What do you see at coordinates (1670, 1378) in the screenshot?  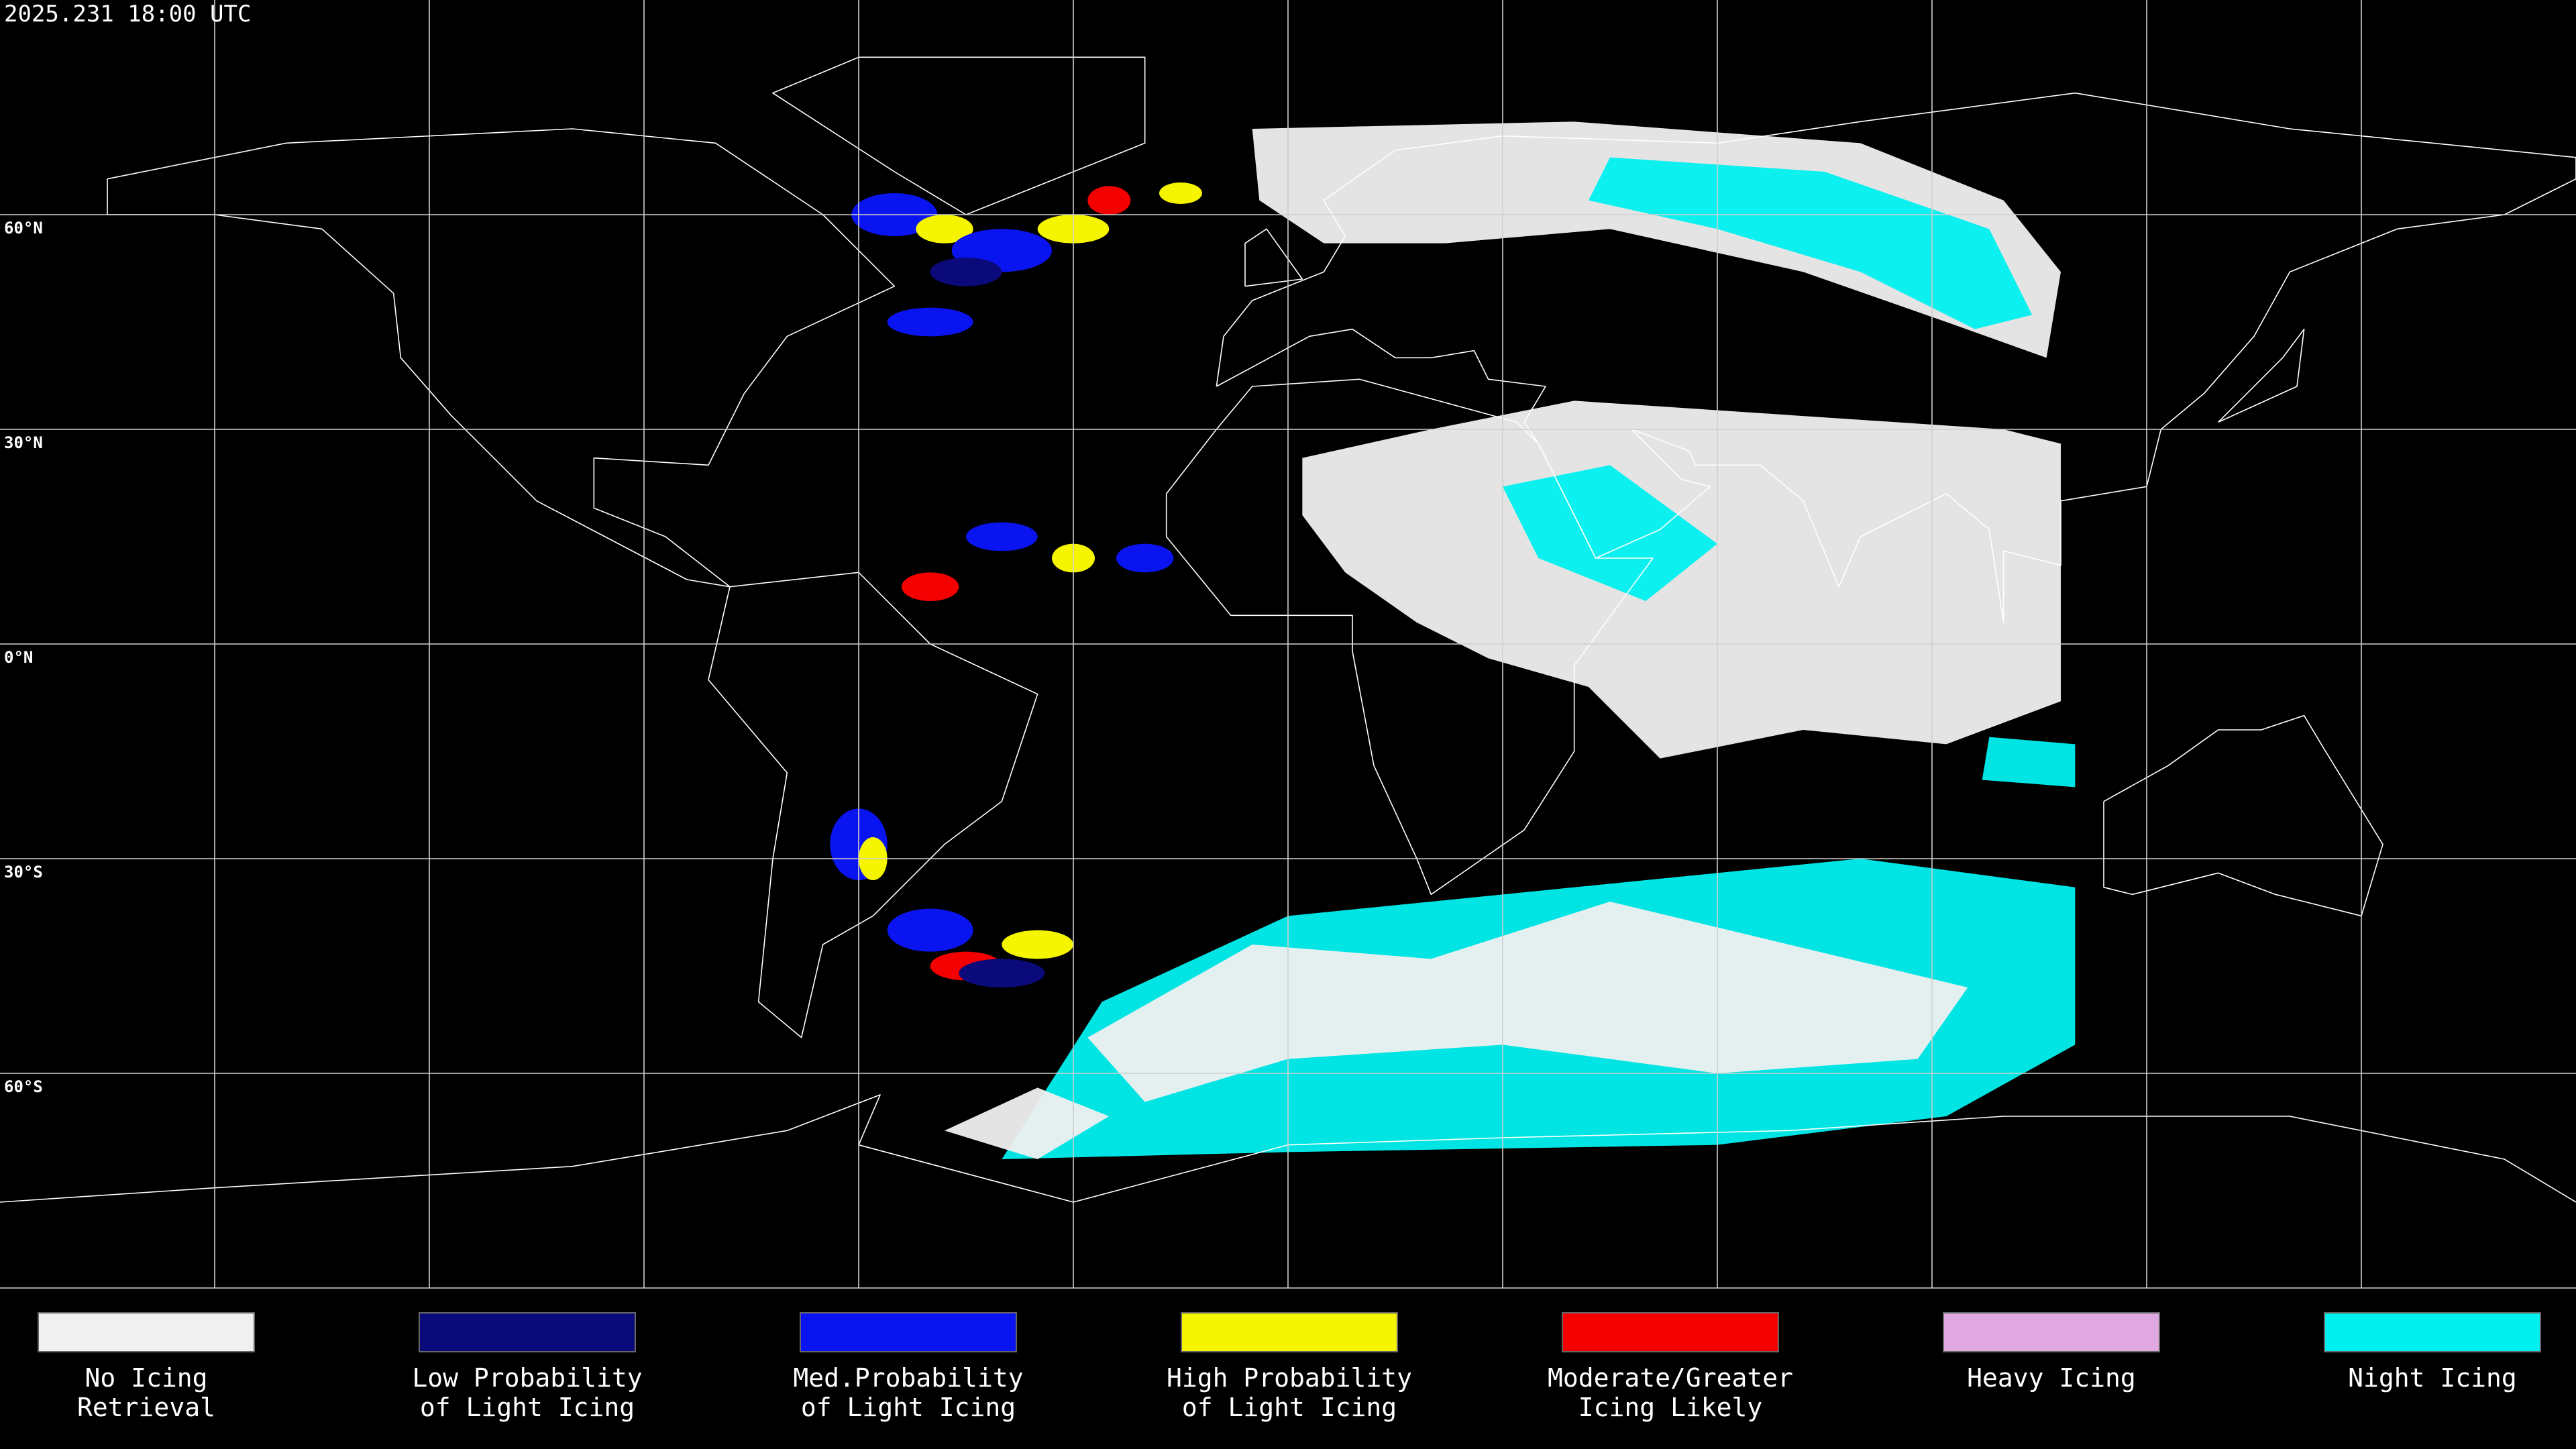 I see `legend-label: Moderate/Greater` at bounding box center [1670, 1378].